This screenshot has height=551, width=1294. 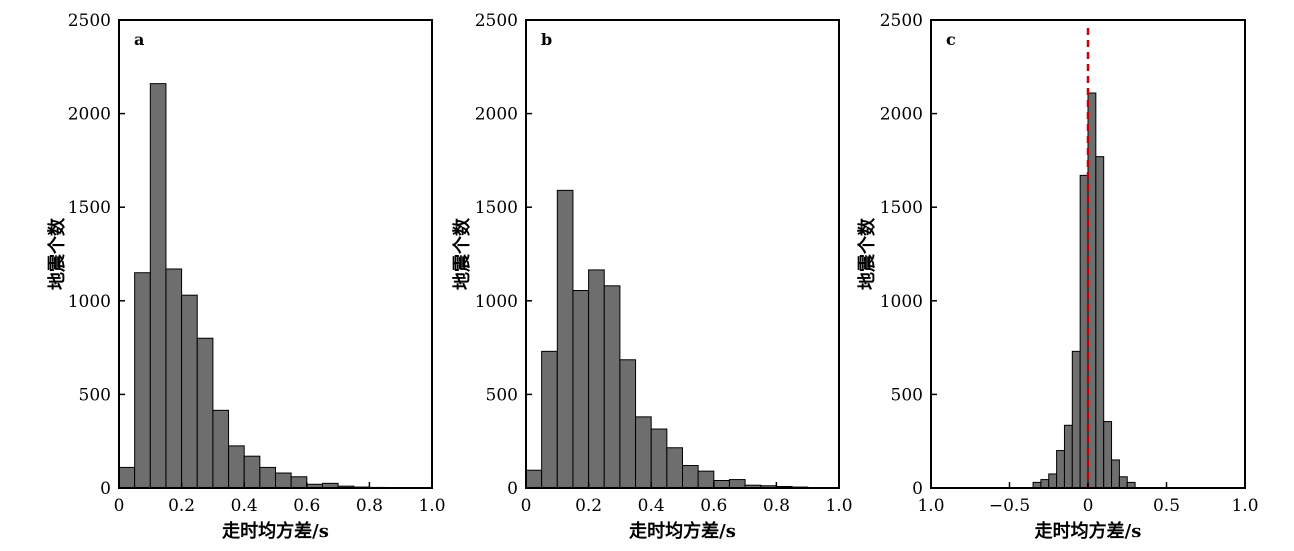 What do you see at coordinates (275, 531) in the screenshot?
I see `panel-a-xlabel: 走时均方差/s` at bounding box center [275, 531].